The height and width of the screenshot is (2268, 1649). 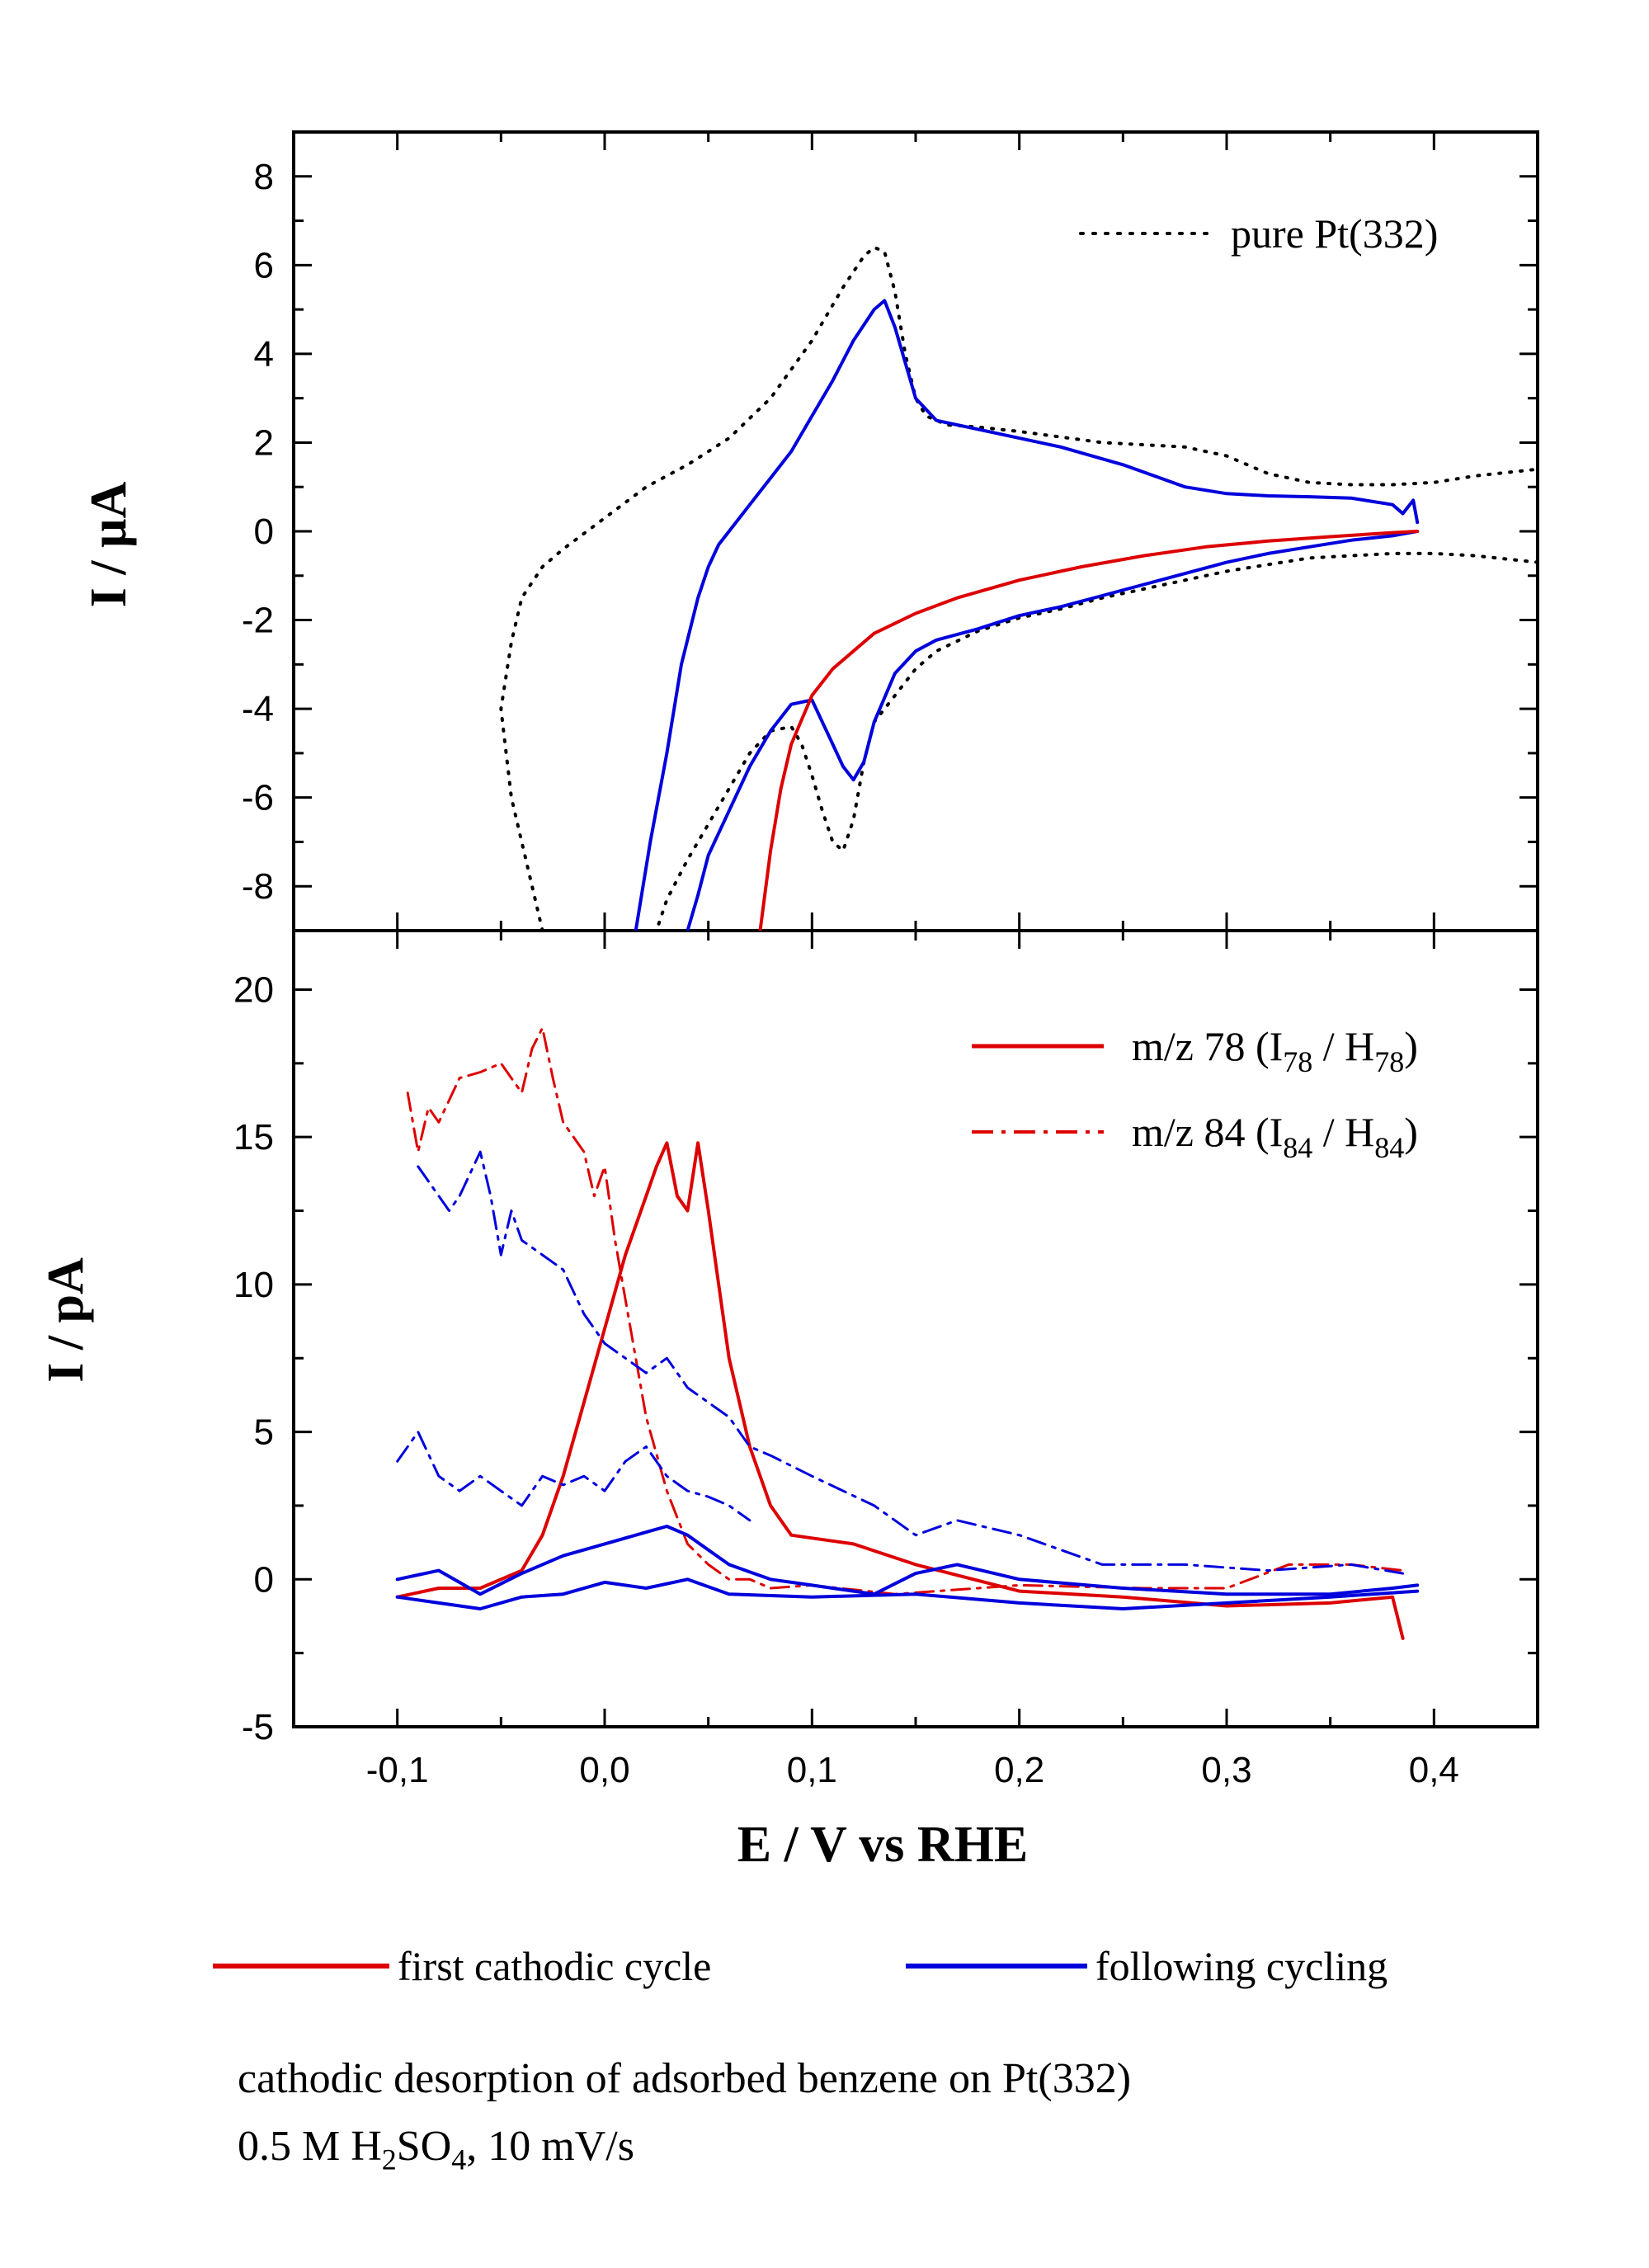 I want to click on caption-so: SO, so click(x=424, y=2147).